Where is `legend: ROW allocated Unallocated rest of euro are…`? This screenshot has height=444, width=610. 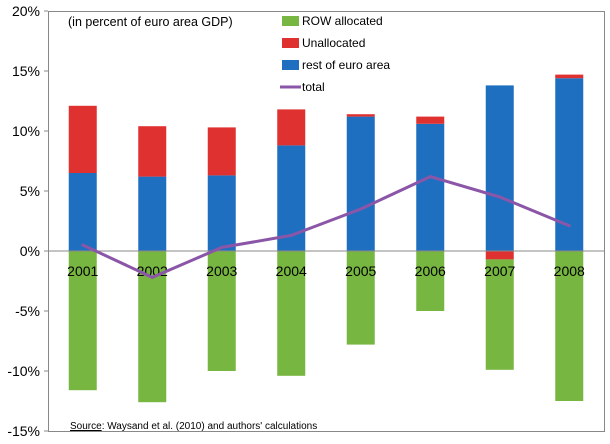 legend: ROW allocated Unallocated rest of euro are… is located at coordinates (335, 54).